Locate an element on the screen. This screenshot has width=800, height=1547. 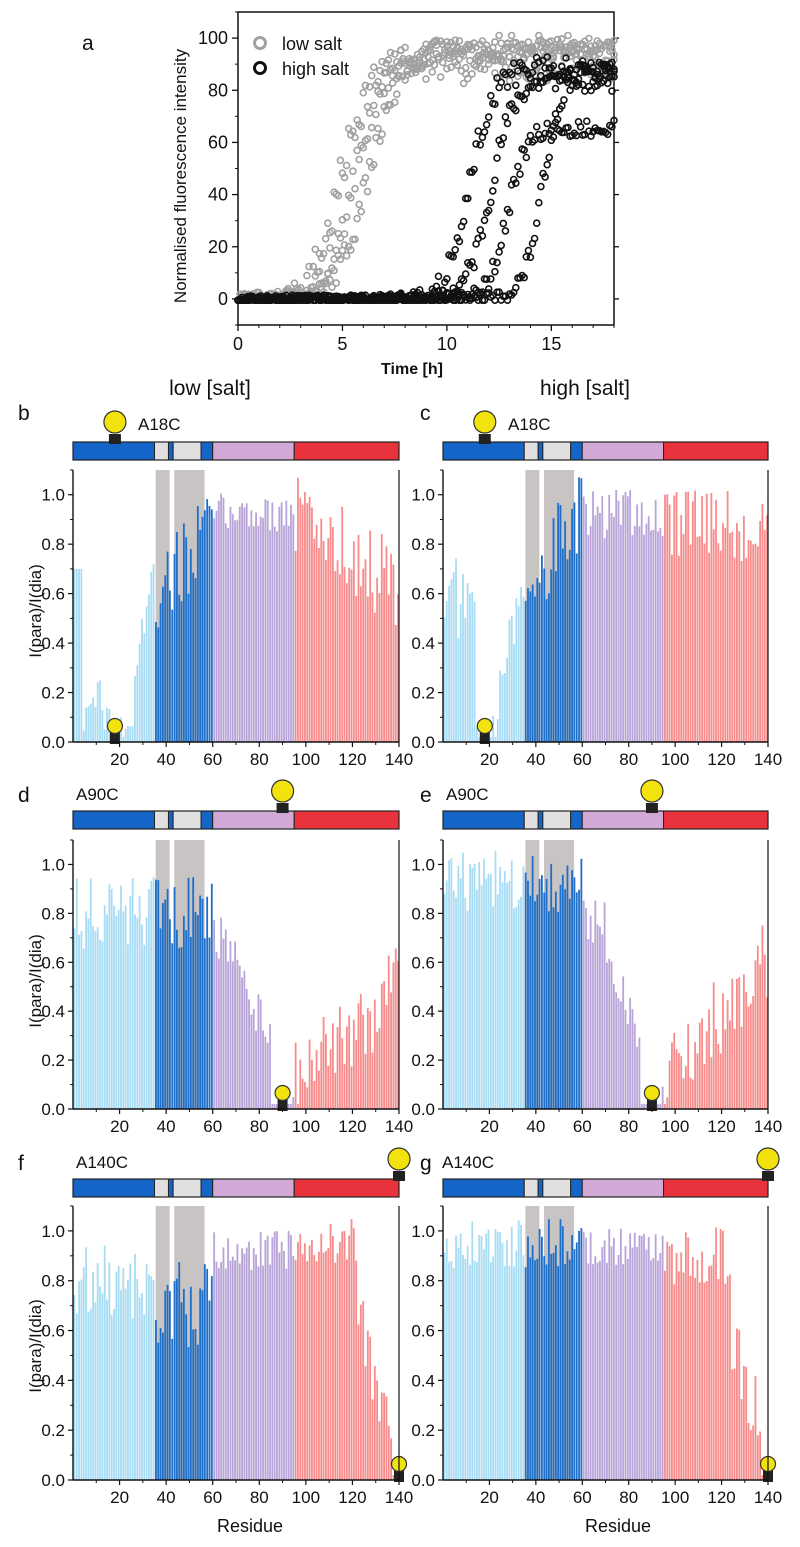
legend-label-low-salt: low salt is located at coordinates (312, 44).